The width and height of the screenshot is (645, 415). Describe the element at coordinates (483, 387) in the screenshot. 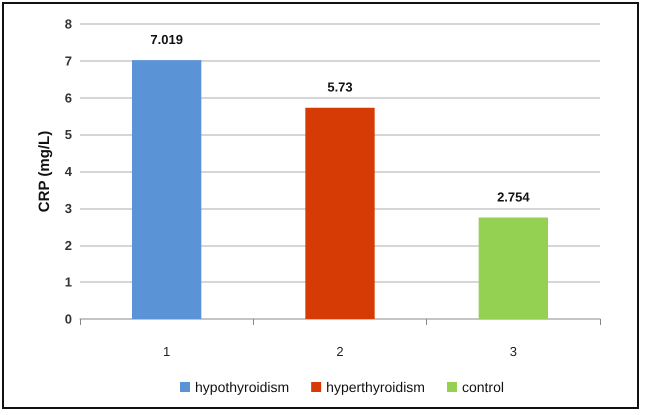

I see `legend-label: control` at that location.